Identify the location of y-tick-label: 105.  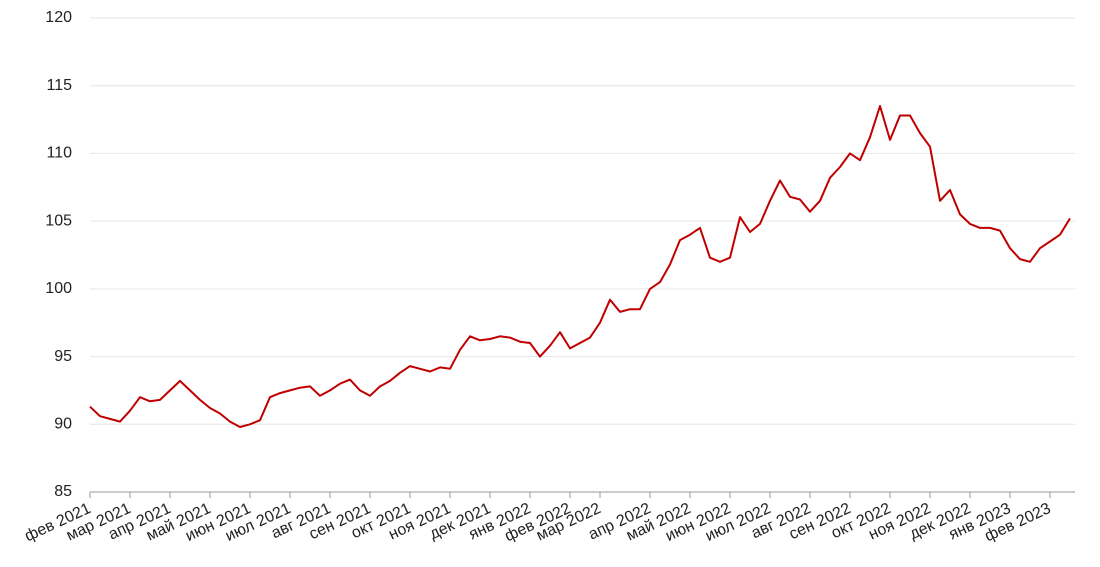
(58, 220).